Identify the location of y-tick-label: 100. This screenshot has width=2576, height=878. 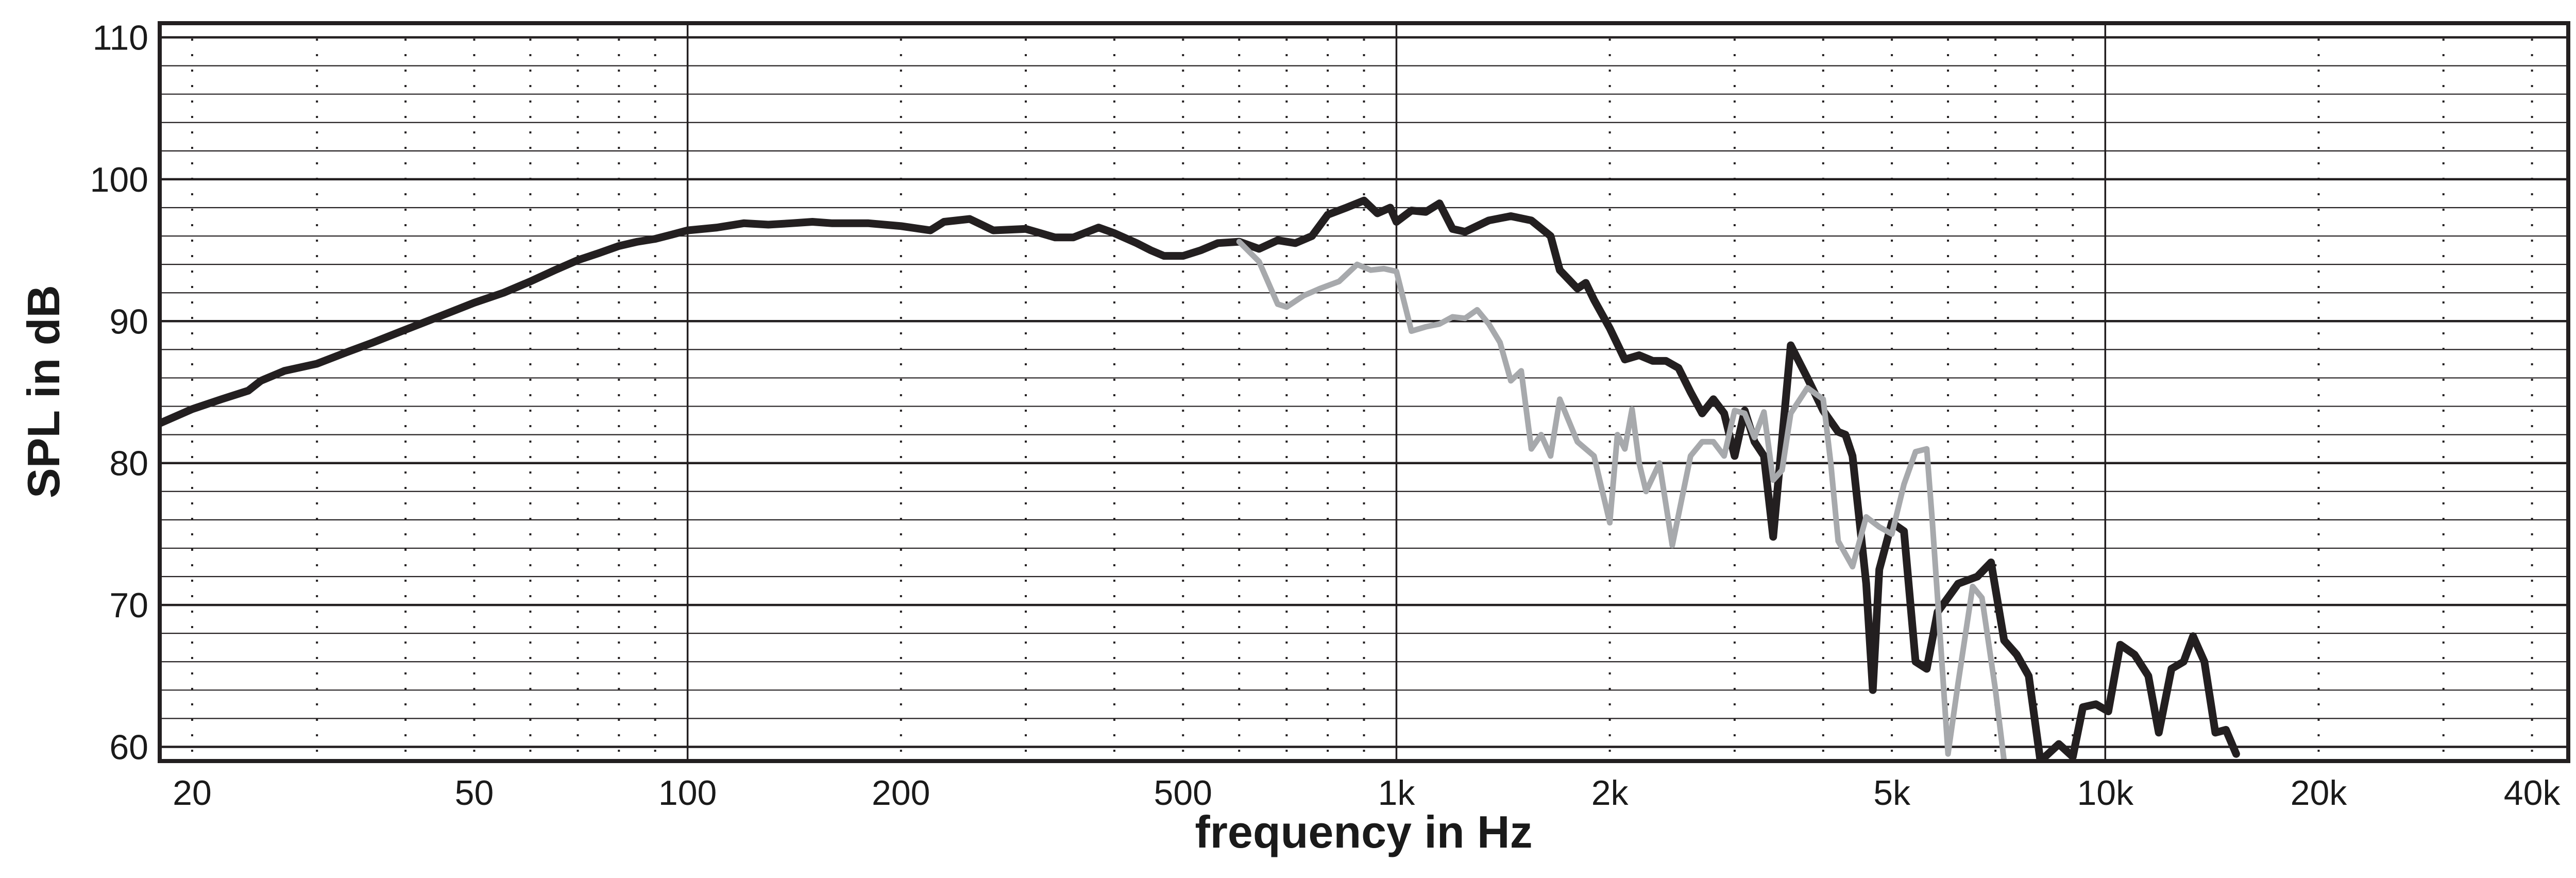
(119, 180).